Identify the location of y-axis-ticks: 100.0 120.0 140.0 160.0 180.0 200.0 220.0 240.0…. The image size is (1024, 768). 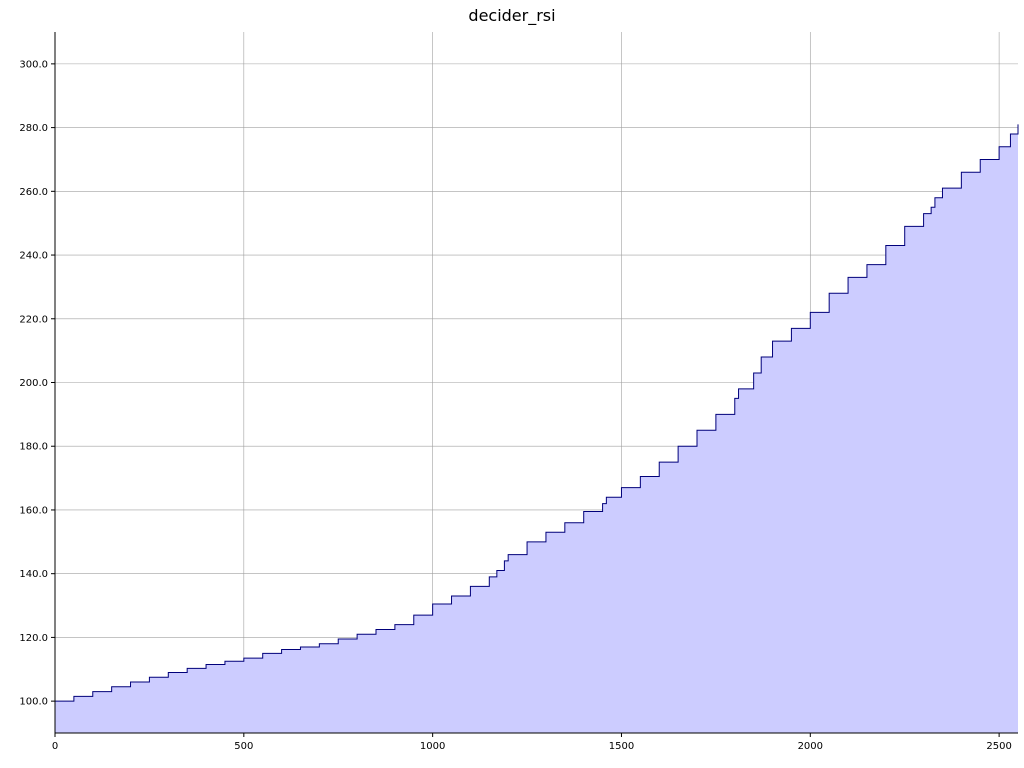
(37, 383).